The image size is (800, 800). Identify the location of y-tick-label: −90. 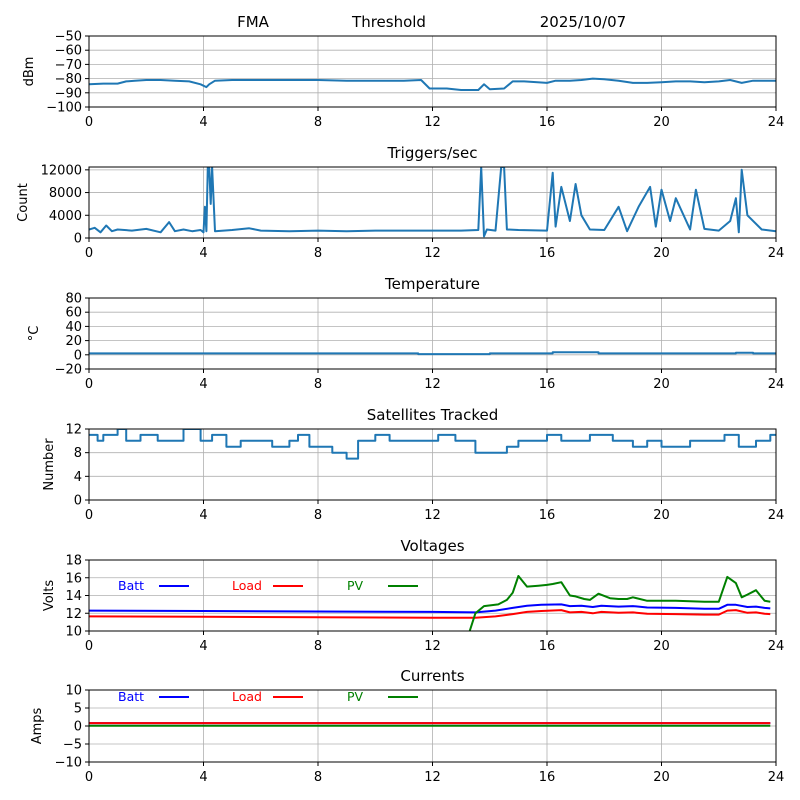
(68, 93).